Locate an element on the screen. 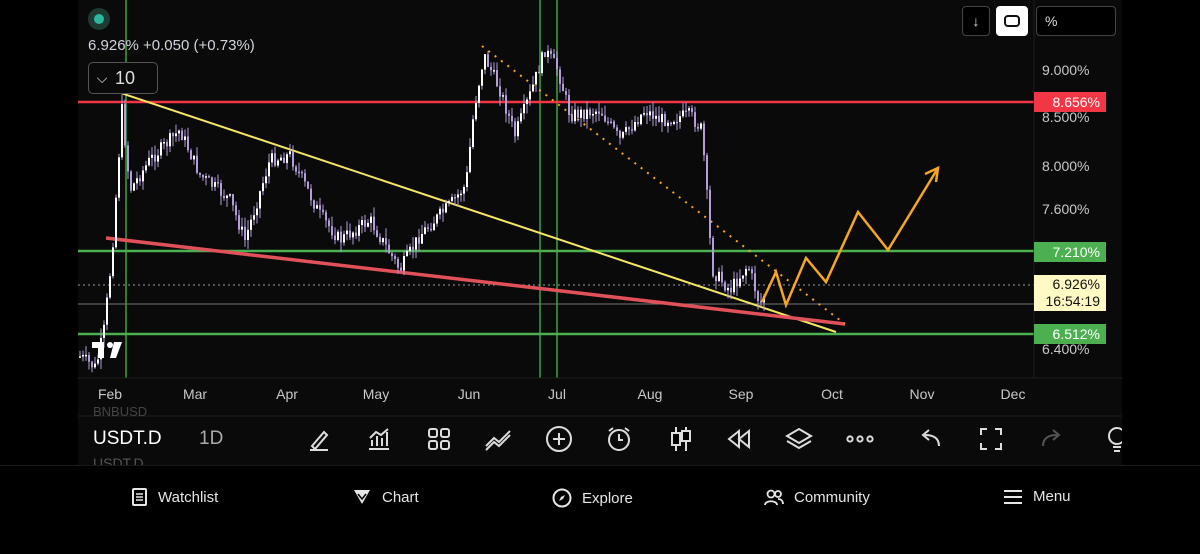 The width and height of the screenshot is (1200, 554). replay-button is located at coordinates (739, 439).